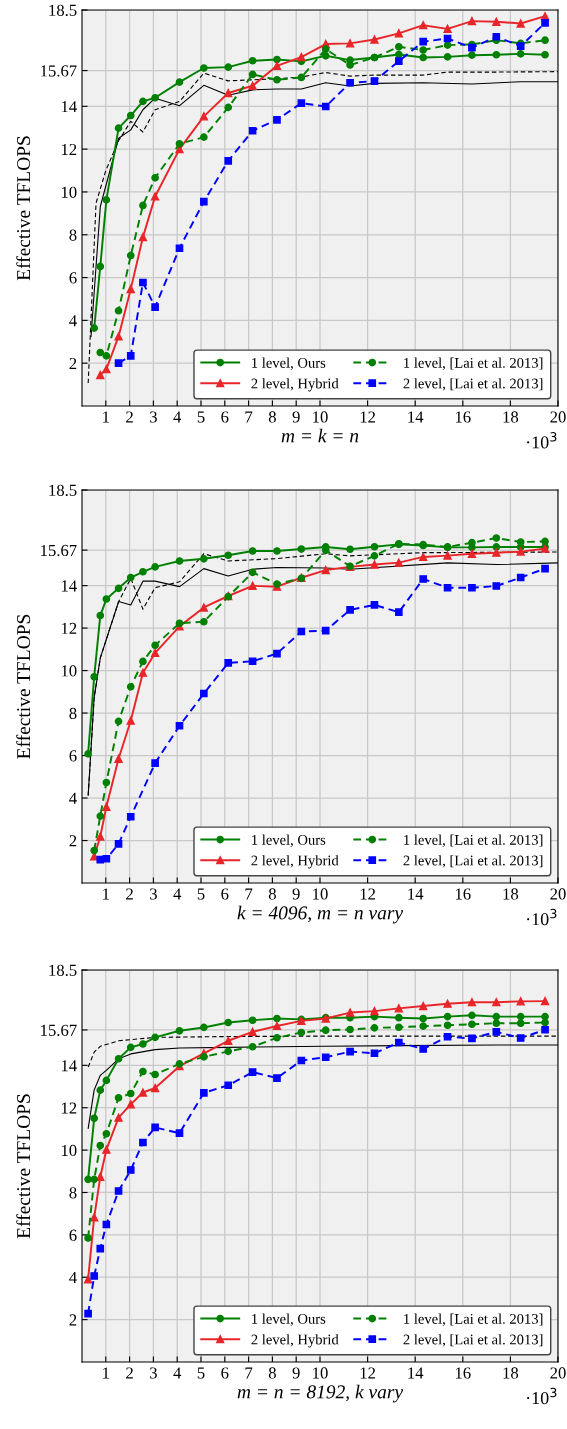  Describe the element at coordinates (320, 435) in the screenshot. I see `x-axis-title: m = k = n` at that location.